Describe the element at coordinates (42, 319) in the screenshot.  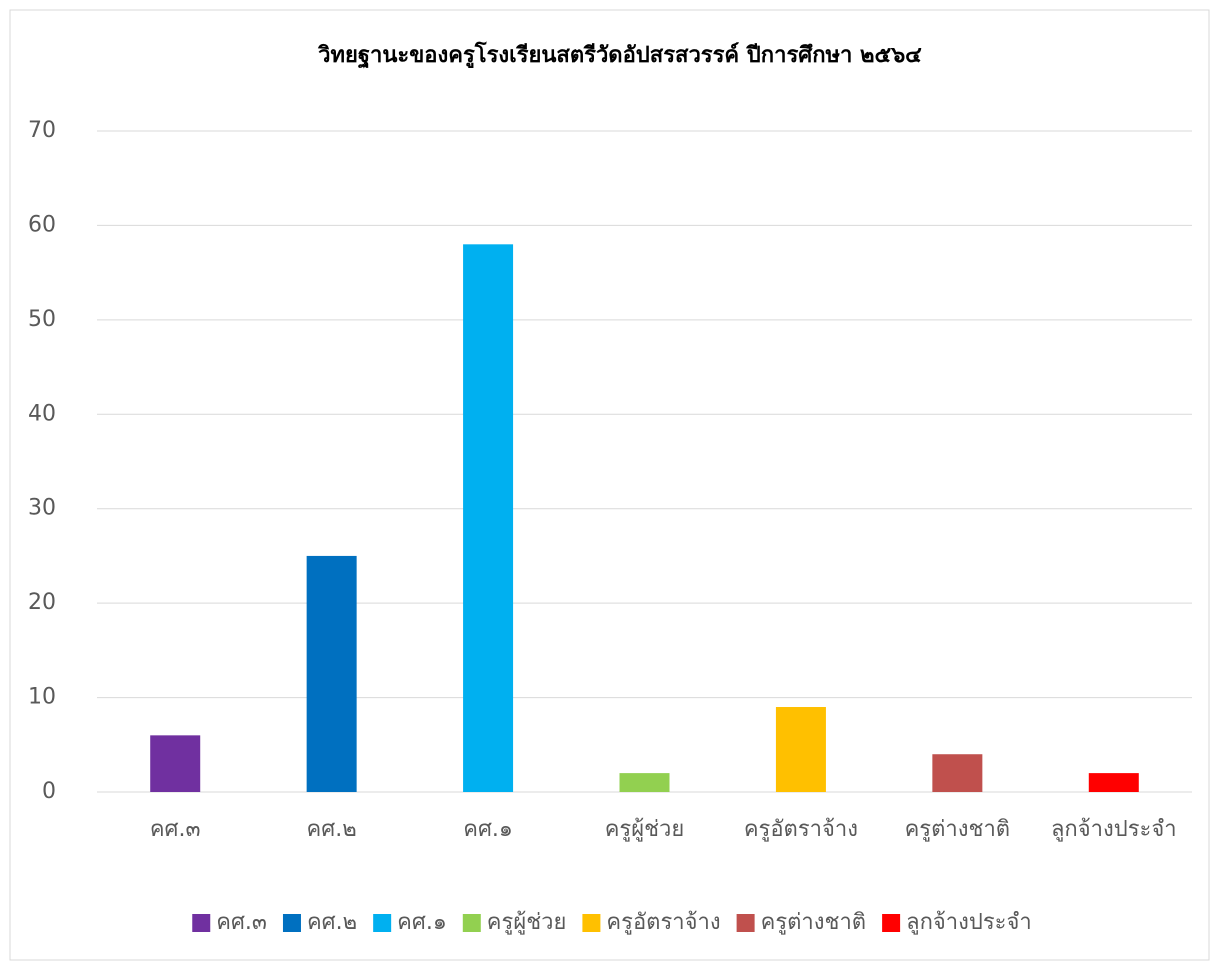
I see `y-tick-label: 50` at that location.